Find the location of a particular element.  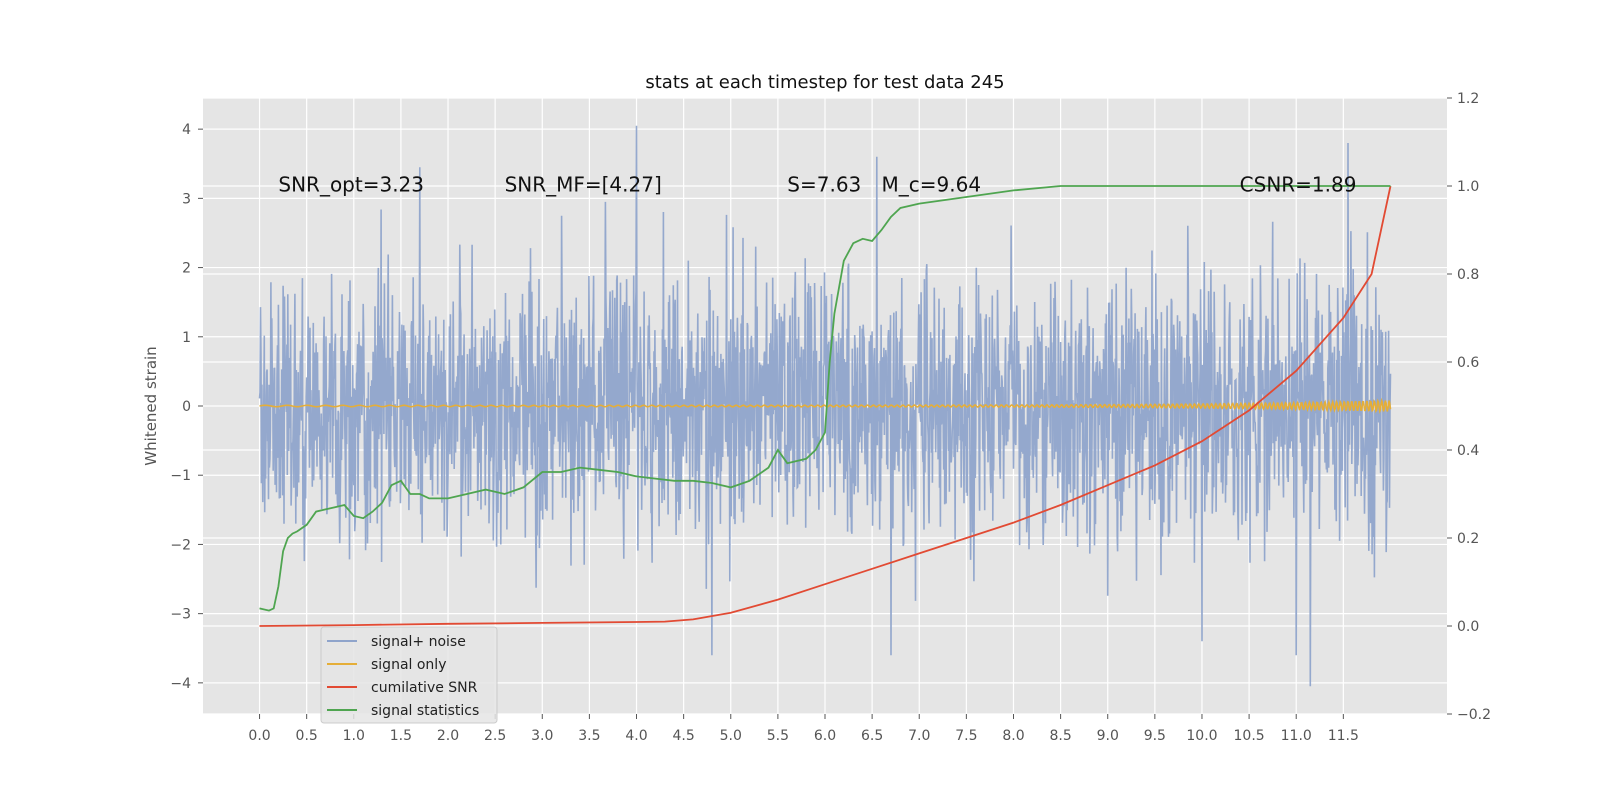

y-tick-label: 4 is located at coordinates (186, 130).